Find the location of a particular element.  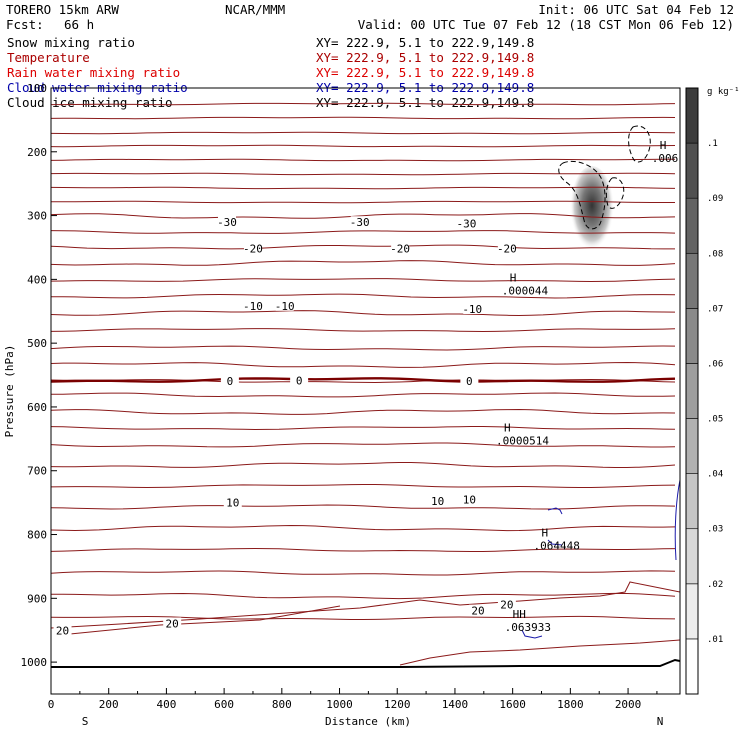

colorbar-level: .05 is located at coordinates (715, 420).